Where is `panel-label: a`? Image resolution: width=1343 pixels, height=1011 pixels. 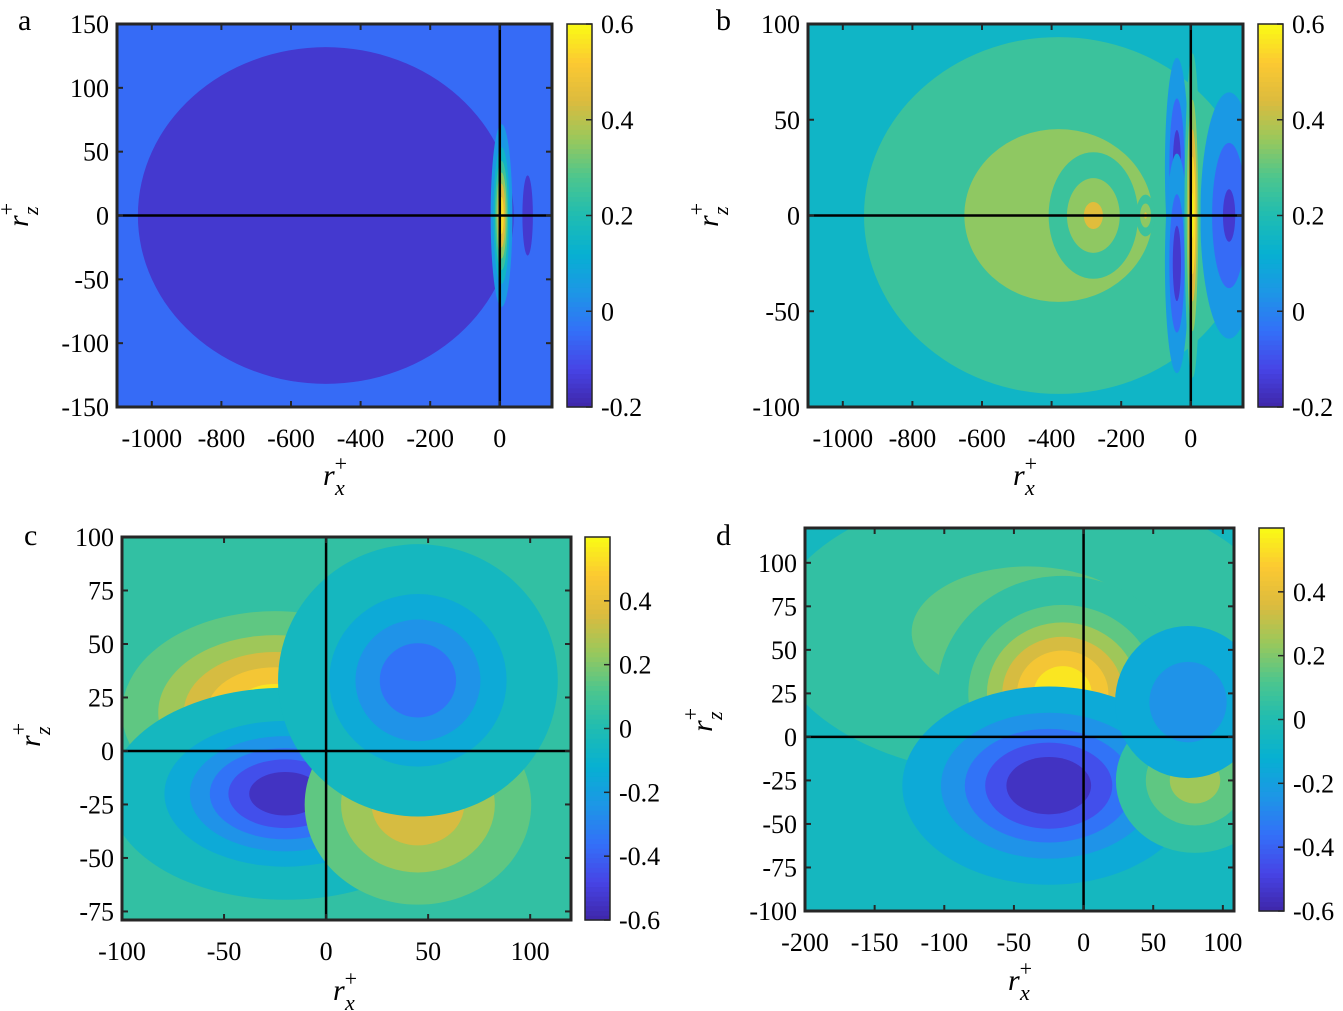
panel-label: a is located at coordinates (24, 20).